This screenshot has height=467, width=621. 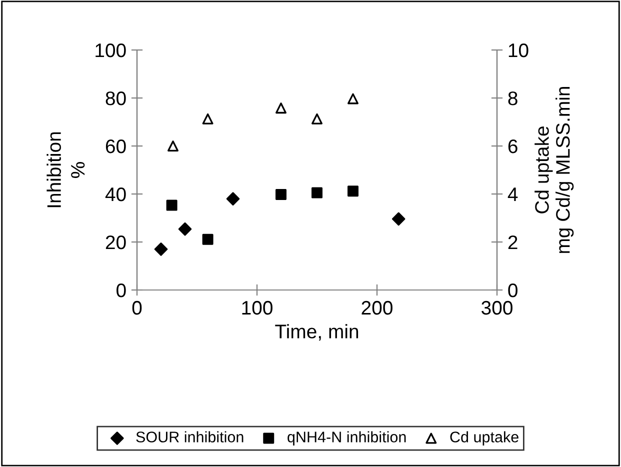 What do you see at coordinates (116, 146) in the screenshot?
I see `y-tick-label: 60` at bounding box center [116, 146].